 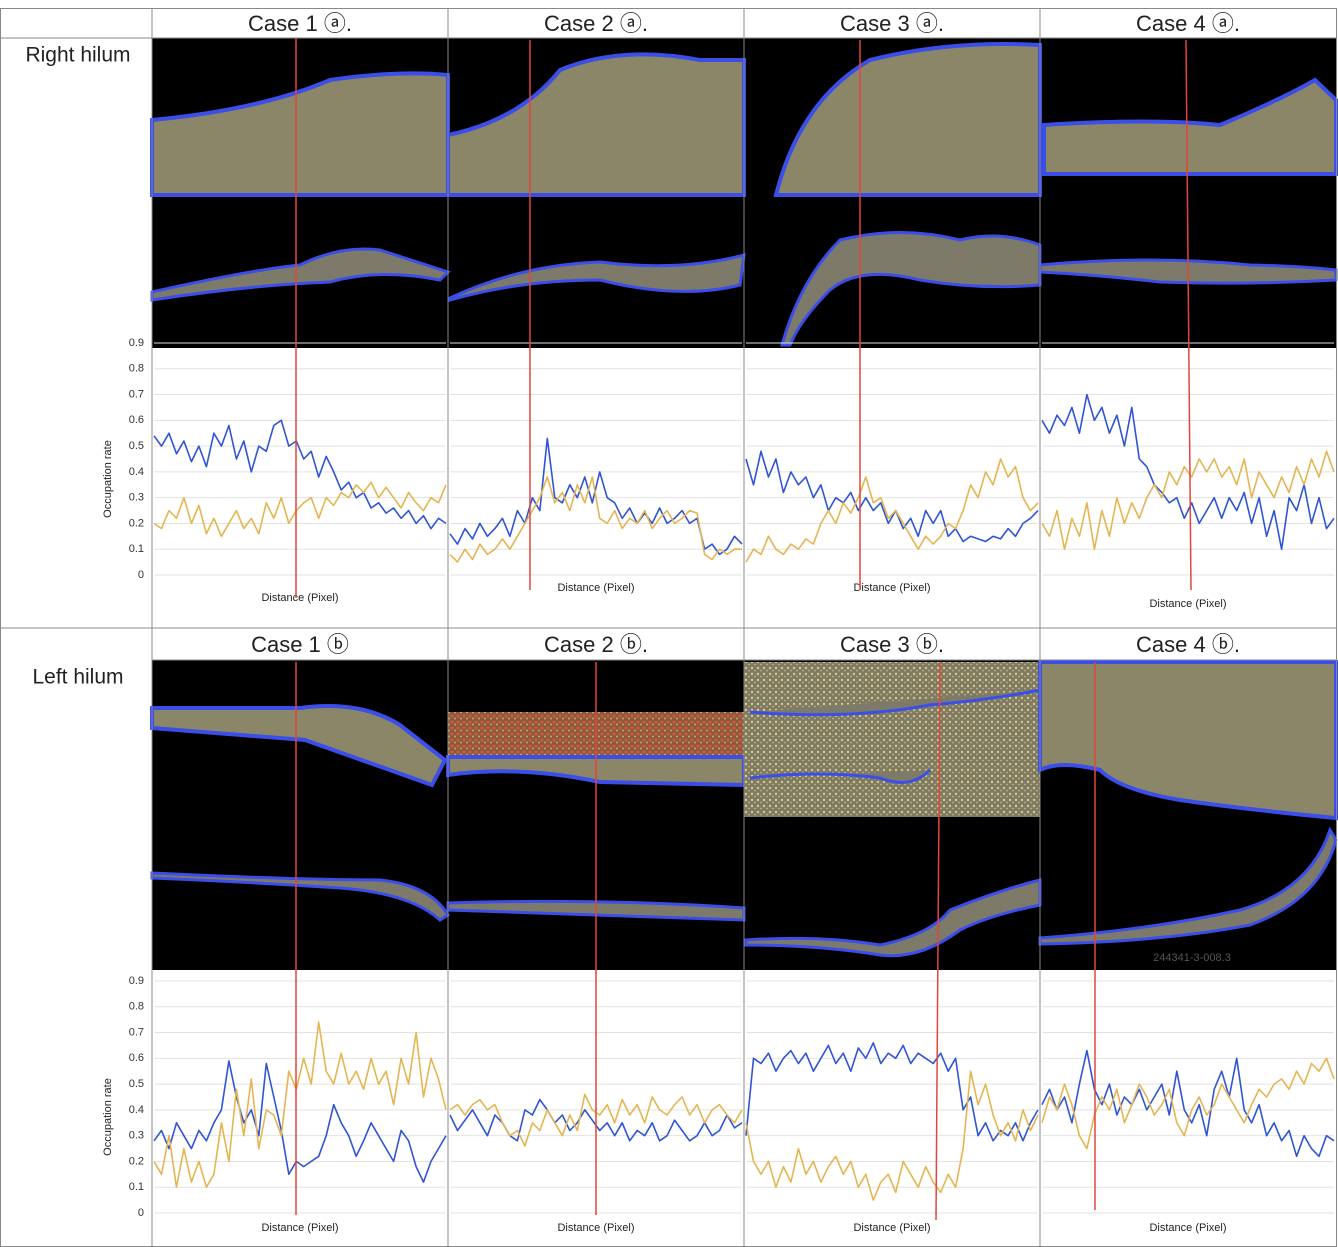 I want to click on tissue-edge, so click(x=895, y=736).